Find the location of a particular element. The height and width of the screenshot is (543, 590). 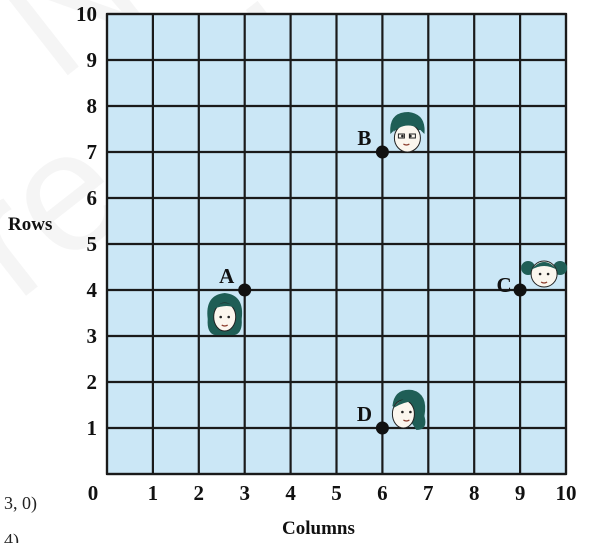

y-tick-label: 5 is located at coordinates (92, 244).